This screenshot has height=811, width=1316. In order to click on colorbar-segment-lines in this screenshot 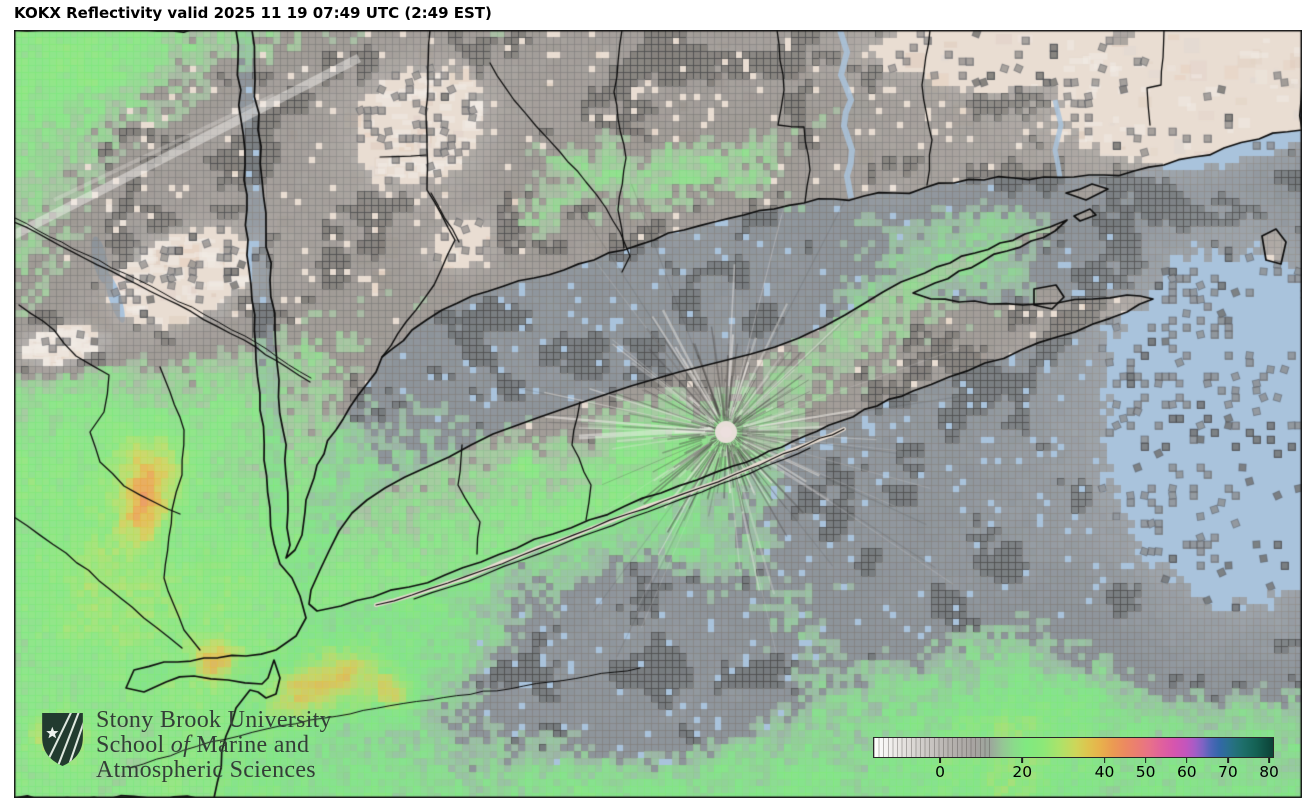, I will do `click(932, 747)`.